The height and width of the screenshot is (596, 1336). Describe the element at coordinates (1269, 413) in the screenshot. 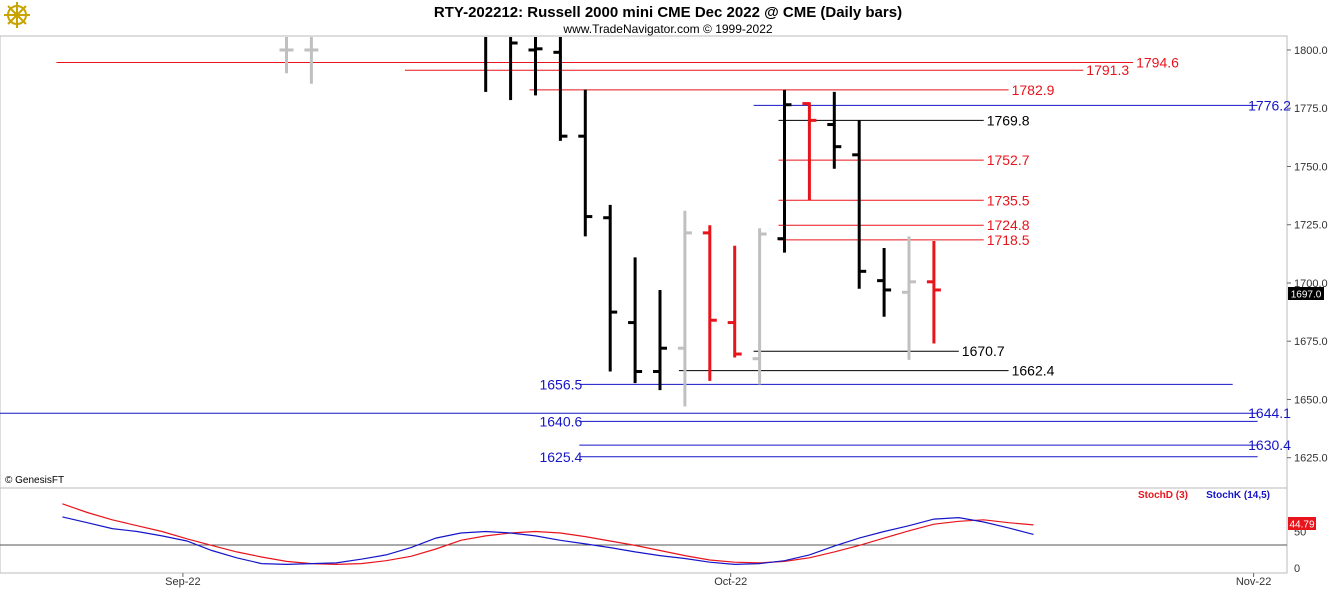

I see `level-label: 1644.1` at that location.